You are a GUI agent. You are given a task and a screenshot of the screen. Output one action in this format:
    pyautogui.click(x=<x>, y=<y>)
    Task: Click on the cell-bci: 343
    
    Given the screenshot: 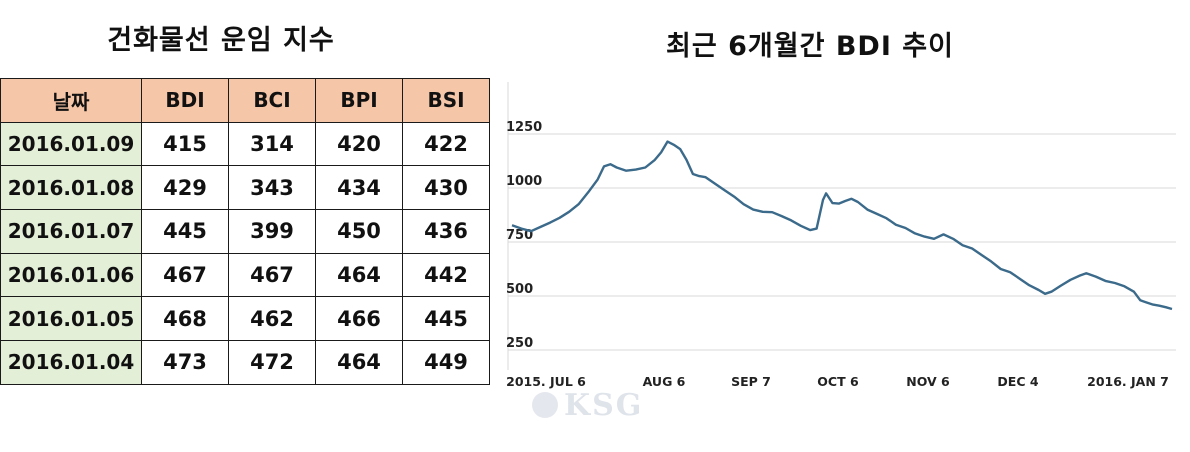 What is the action you would take?
    pyautogui.click(x=272, y=188)
    